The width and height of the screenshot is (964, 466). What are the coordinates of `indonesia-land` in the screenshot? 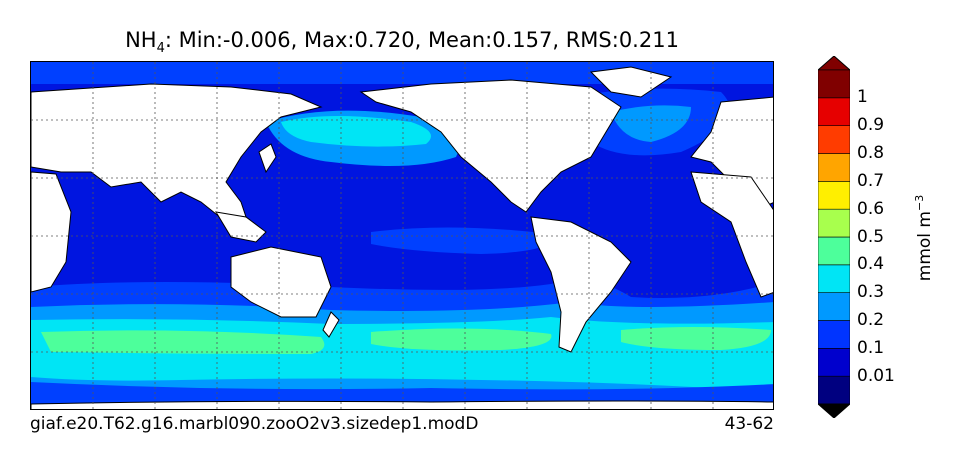 It's located at (241, 227).